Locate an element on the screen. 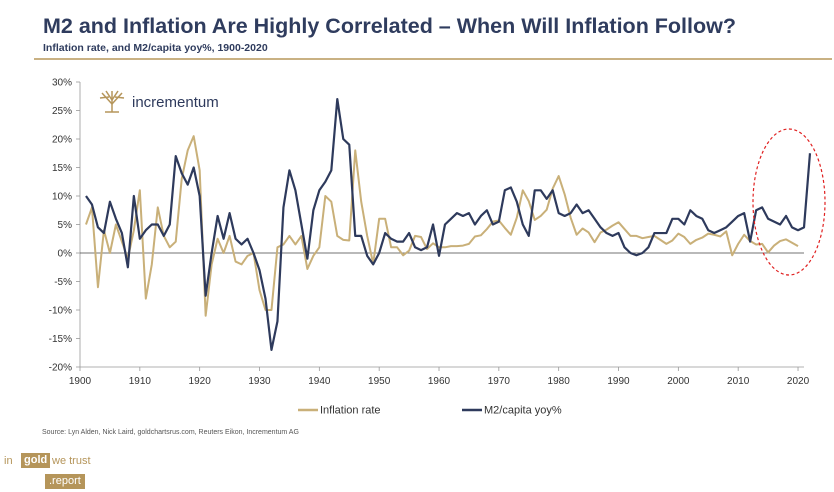 The image size is (834, 492). y-tick-label: 20% is located at coordinates (62, 140).